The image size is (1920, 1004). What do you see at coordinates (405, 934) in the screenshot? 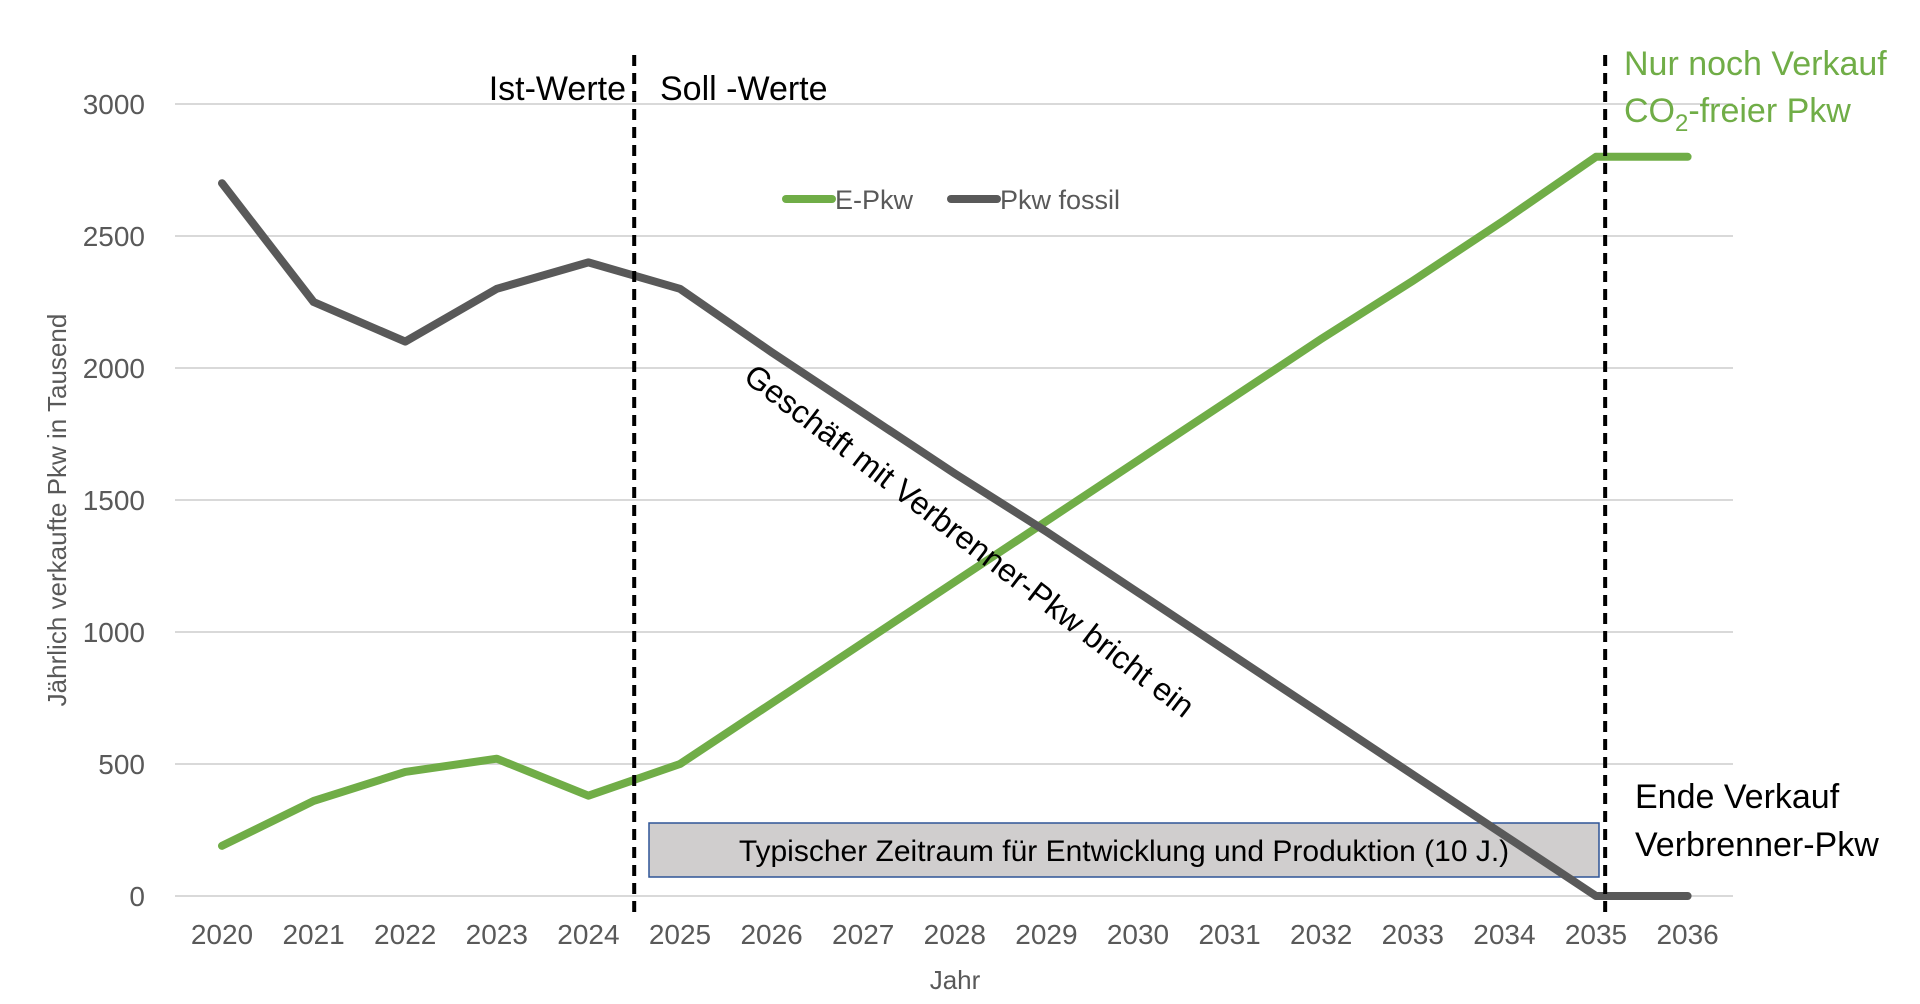
I see `x-tick-label: 2022` at bounding box center [405, 934].